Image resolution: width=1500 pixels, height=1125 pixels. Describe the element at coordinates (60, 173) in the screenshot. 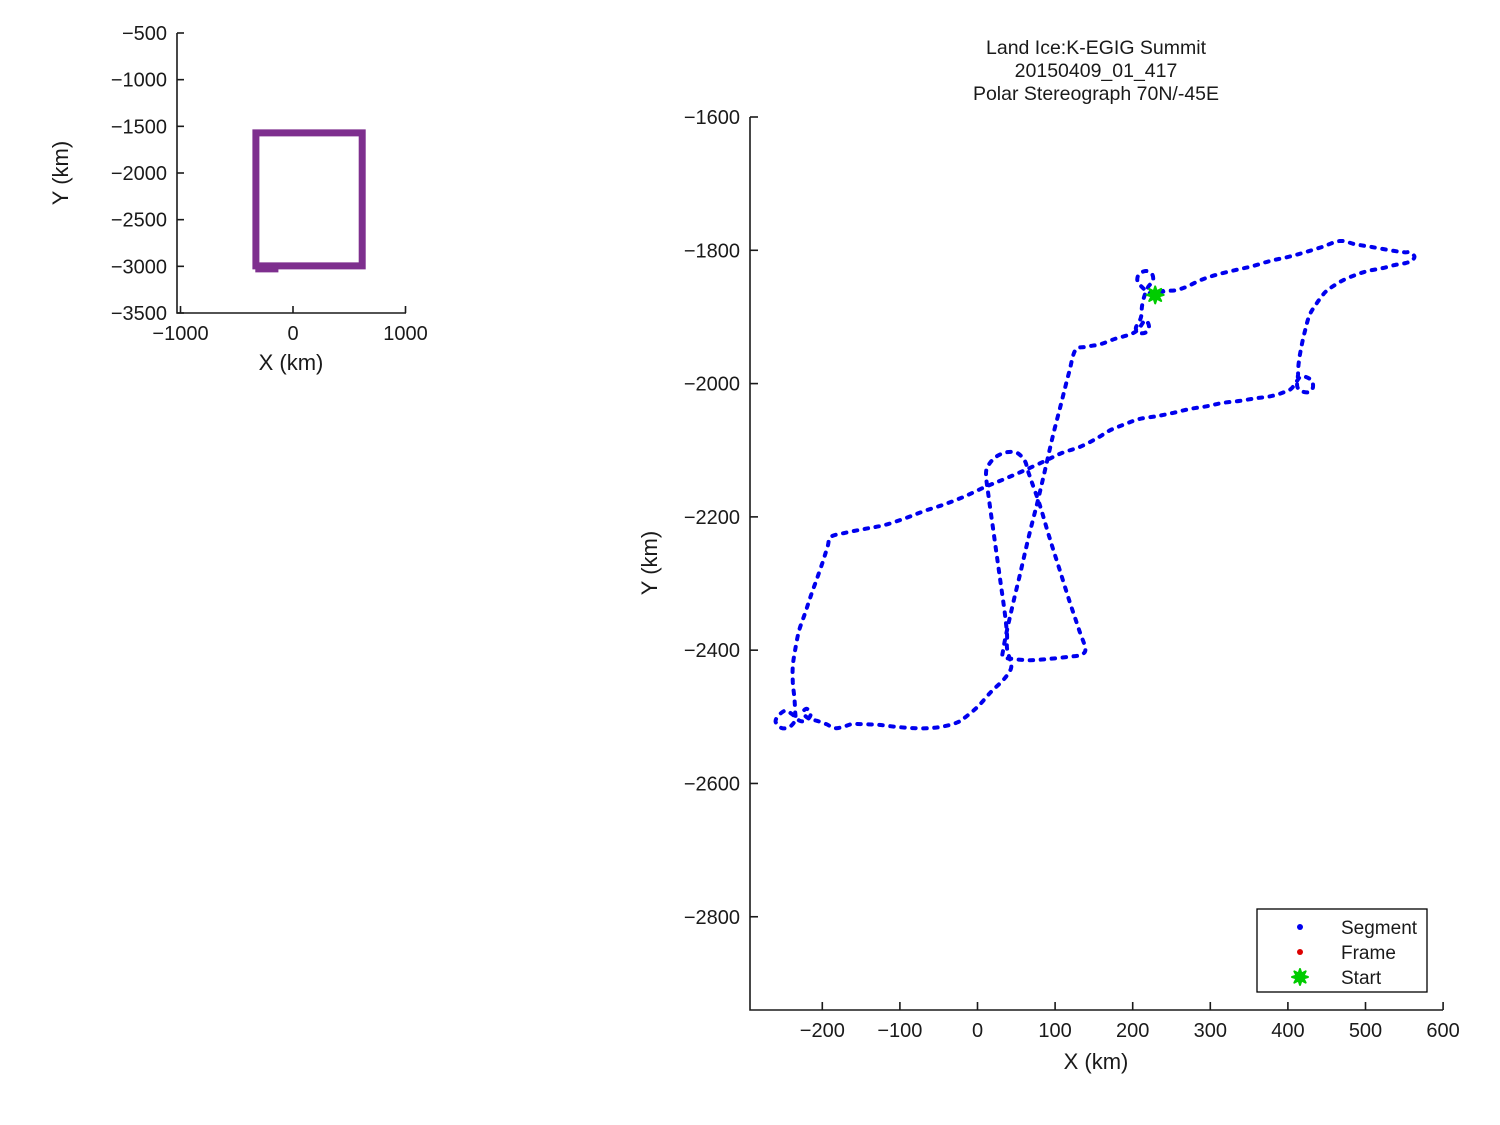

I see `overview-y-axis-label: Y (km)` at that location.